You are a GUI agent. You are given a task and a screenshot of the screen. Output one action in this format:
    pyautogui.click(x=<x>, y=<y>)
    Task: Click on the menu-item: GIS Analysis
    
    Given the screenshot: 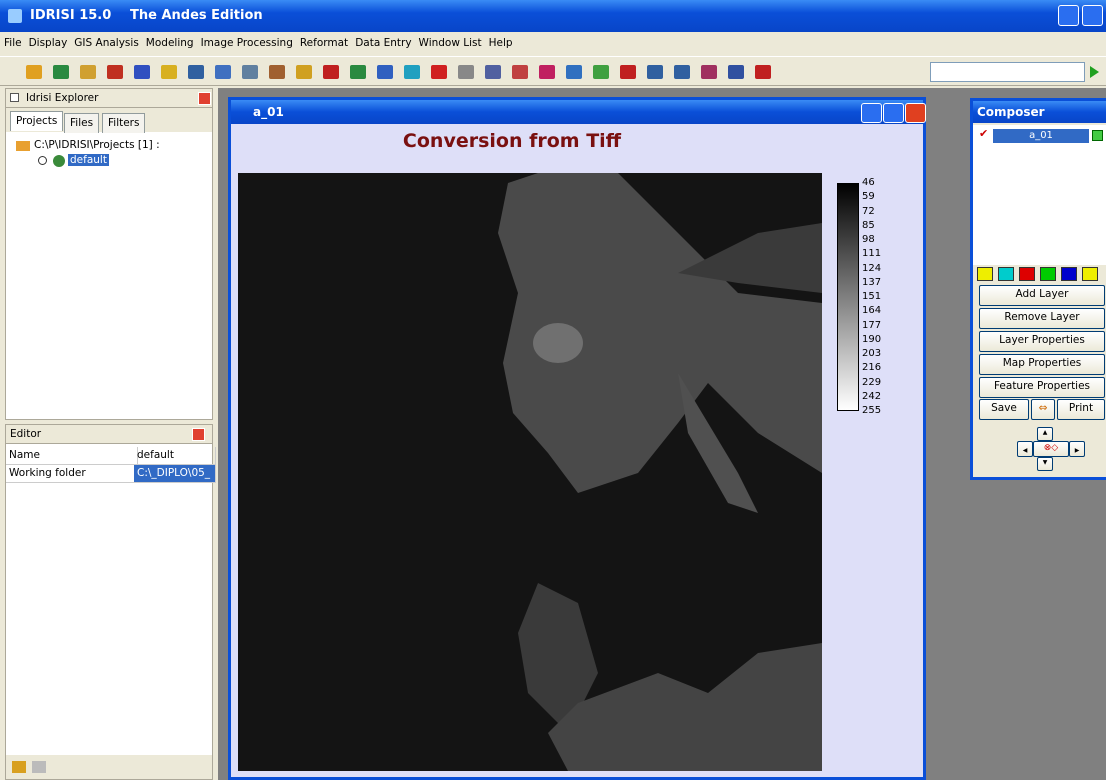 What is the action you would take?
    pyautogui.click(x=106, y=43)
    